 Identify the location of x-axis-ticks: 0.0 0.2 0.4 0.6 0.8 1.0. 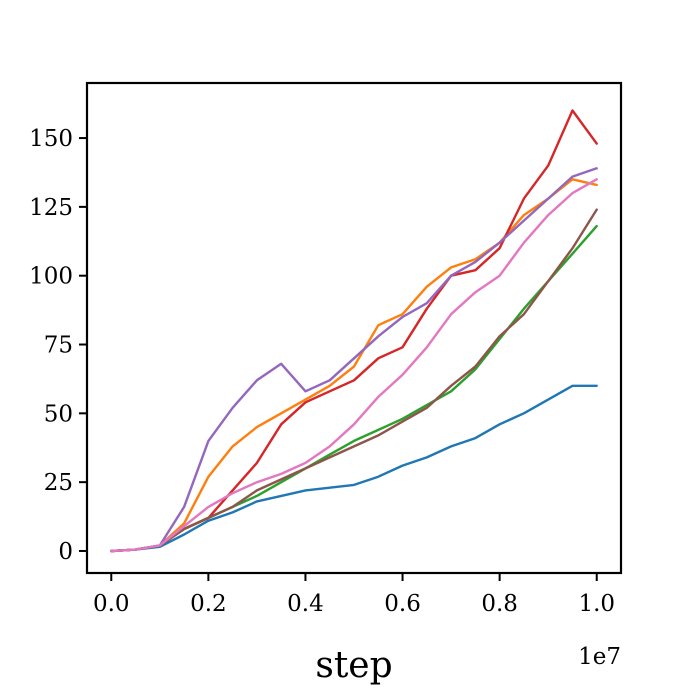
(354, 595).